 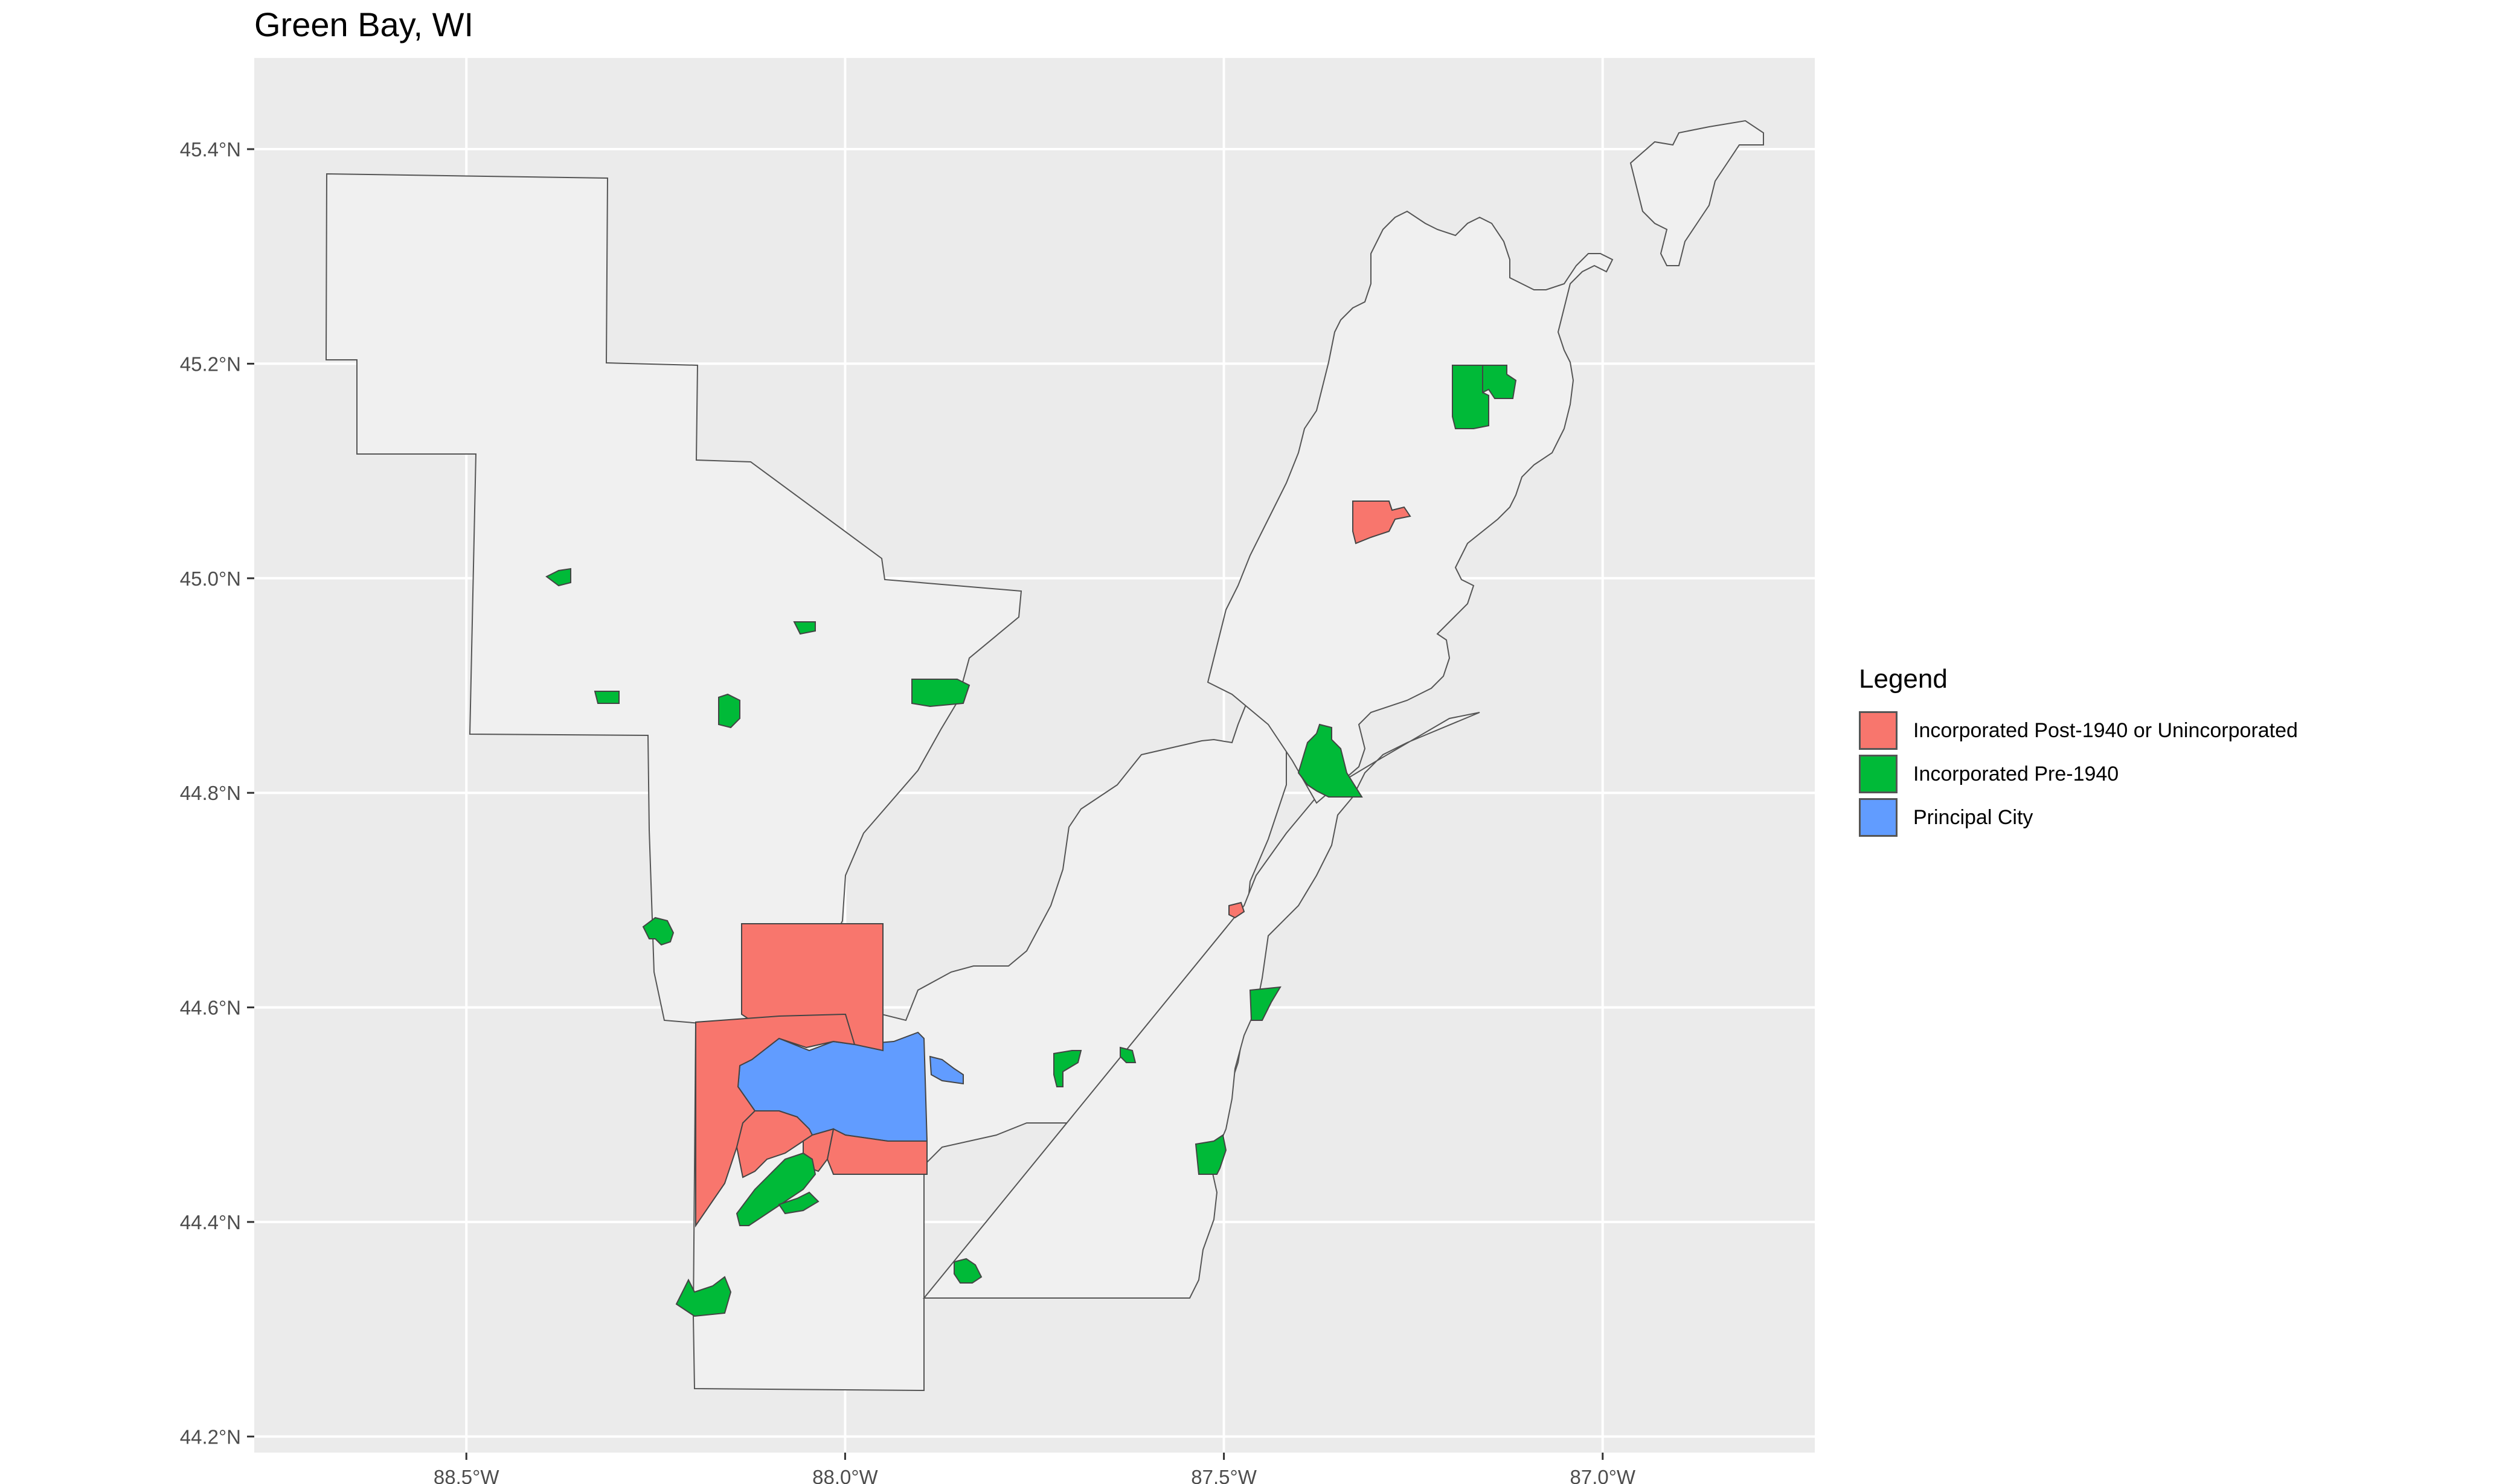 What do you see at coordinates (729, 711) in the screenshot?
I see `pre1940-oconto-falls` at bounding box center [729, 711].